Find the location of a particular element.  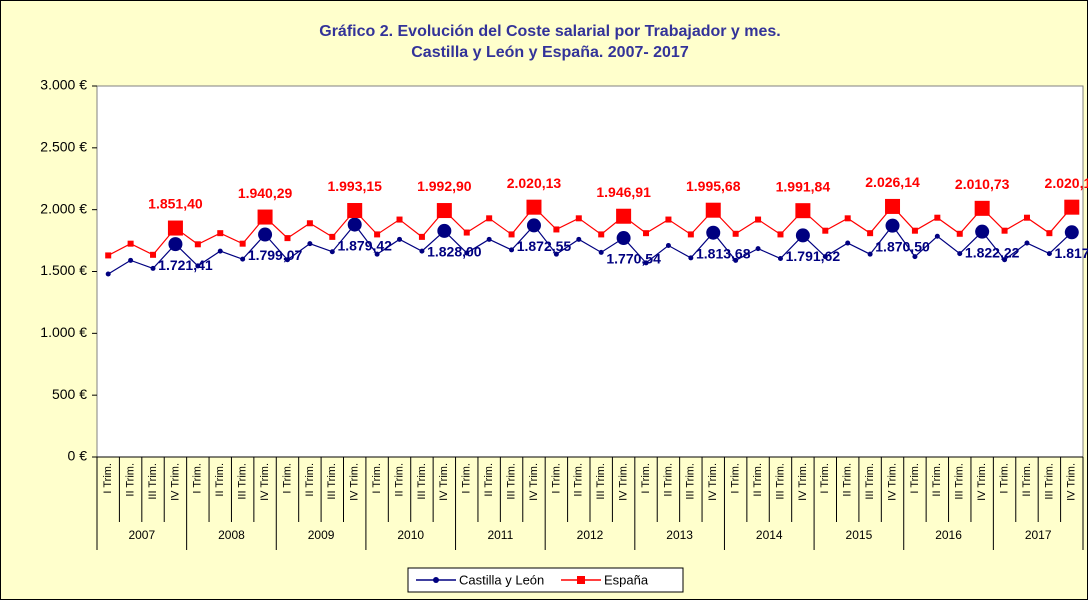

y-tick-label: 0 € is located at coordinates (78, 456).